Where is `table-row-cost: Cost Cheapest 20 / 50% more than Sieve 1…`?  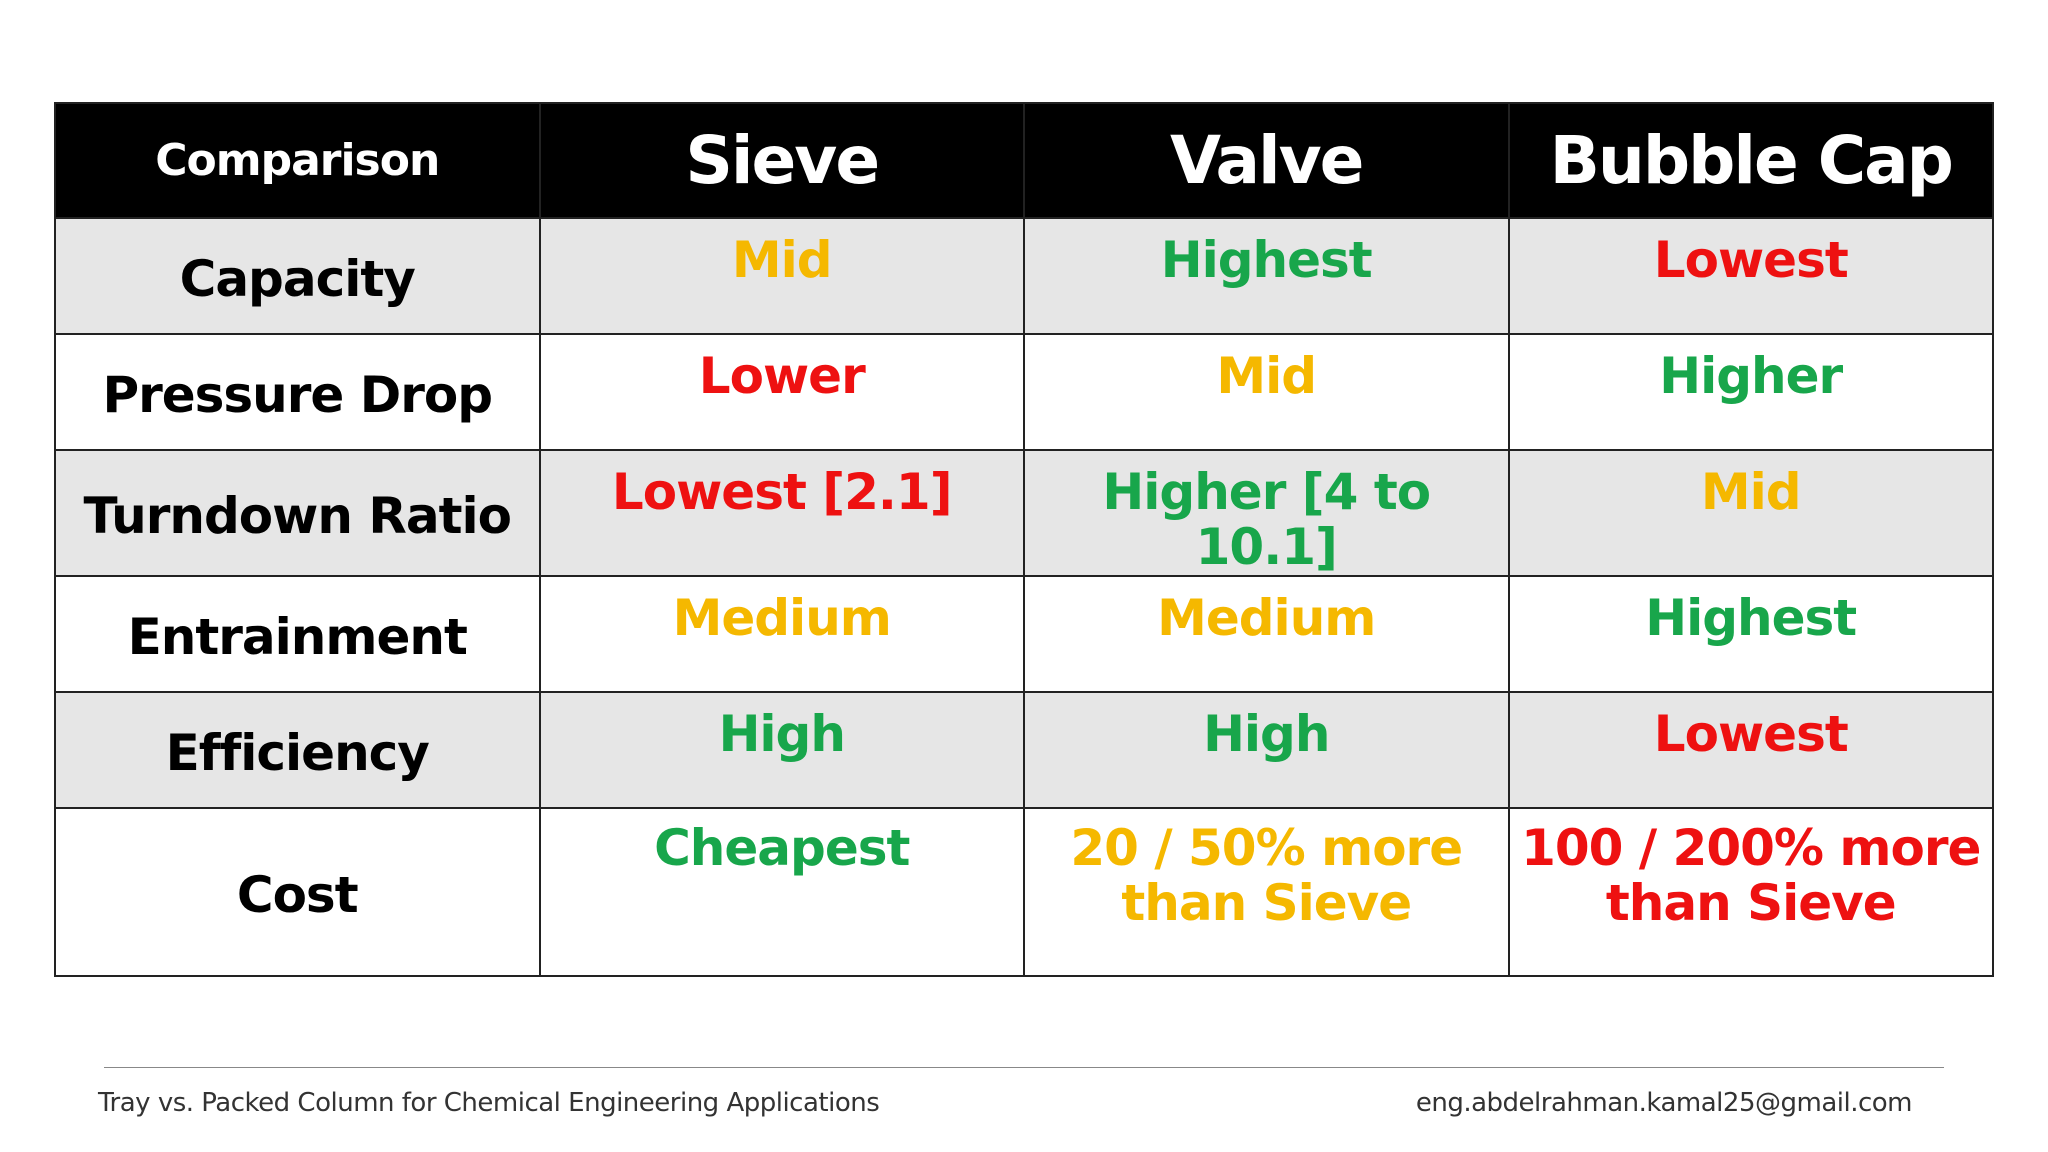 table-row-cost: Cost Cheapest 20 / 50% more than Sieve 1… is located at coordinates (1024, 892).